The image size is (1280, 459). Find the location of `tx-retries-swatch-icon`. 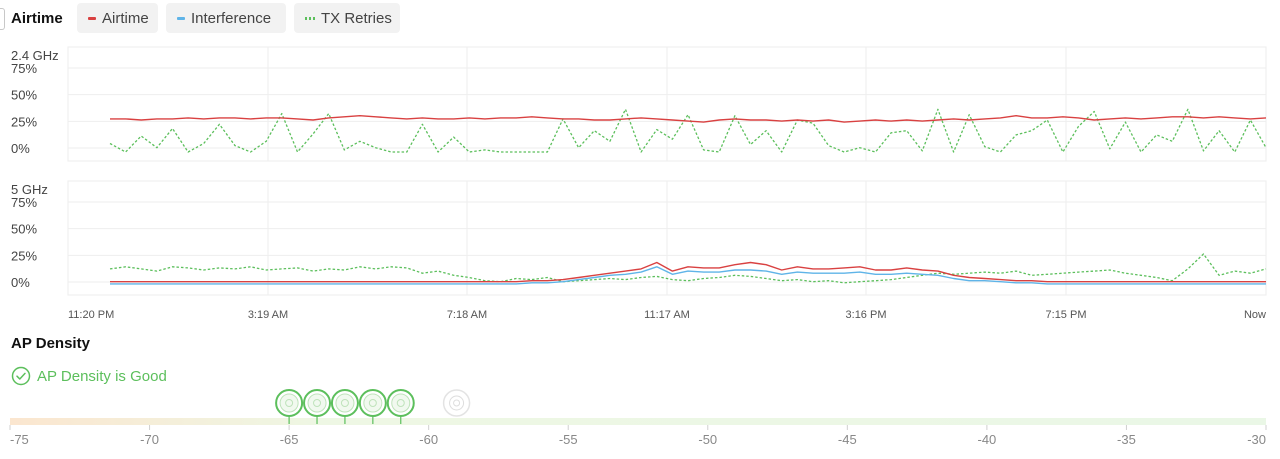

tx-retries-swatch-icon is located at coordinates (310, 18).